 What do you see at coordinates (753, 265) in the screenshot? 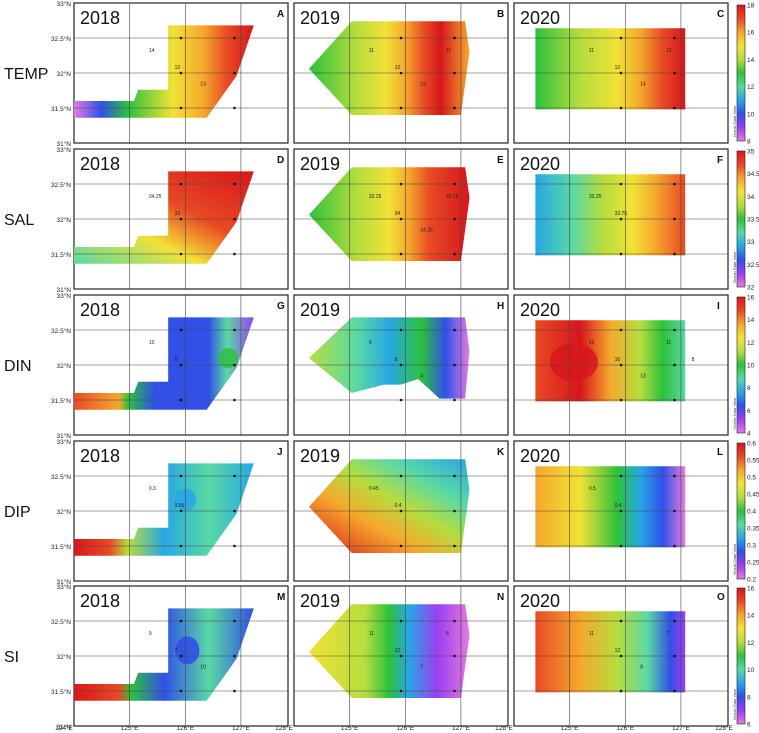
I see `colorbar-tick-label: 32.5` at bounding box center [753, 265].